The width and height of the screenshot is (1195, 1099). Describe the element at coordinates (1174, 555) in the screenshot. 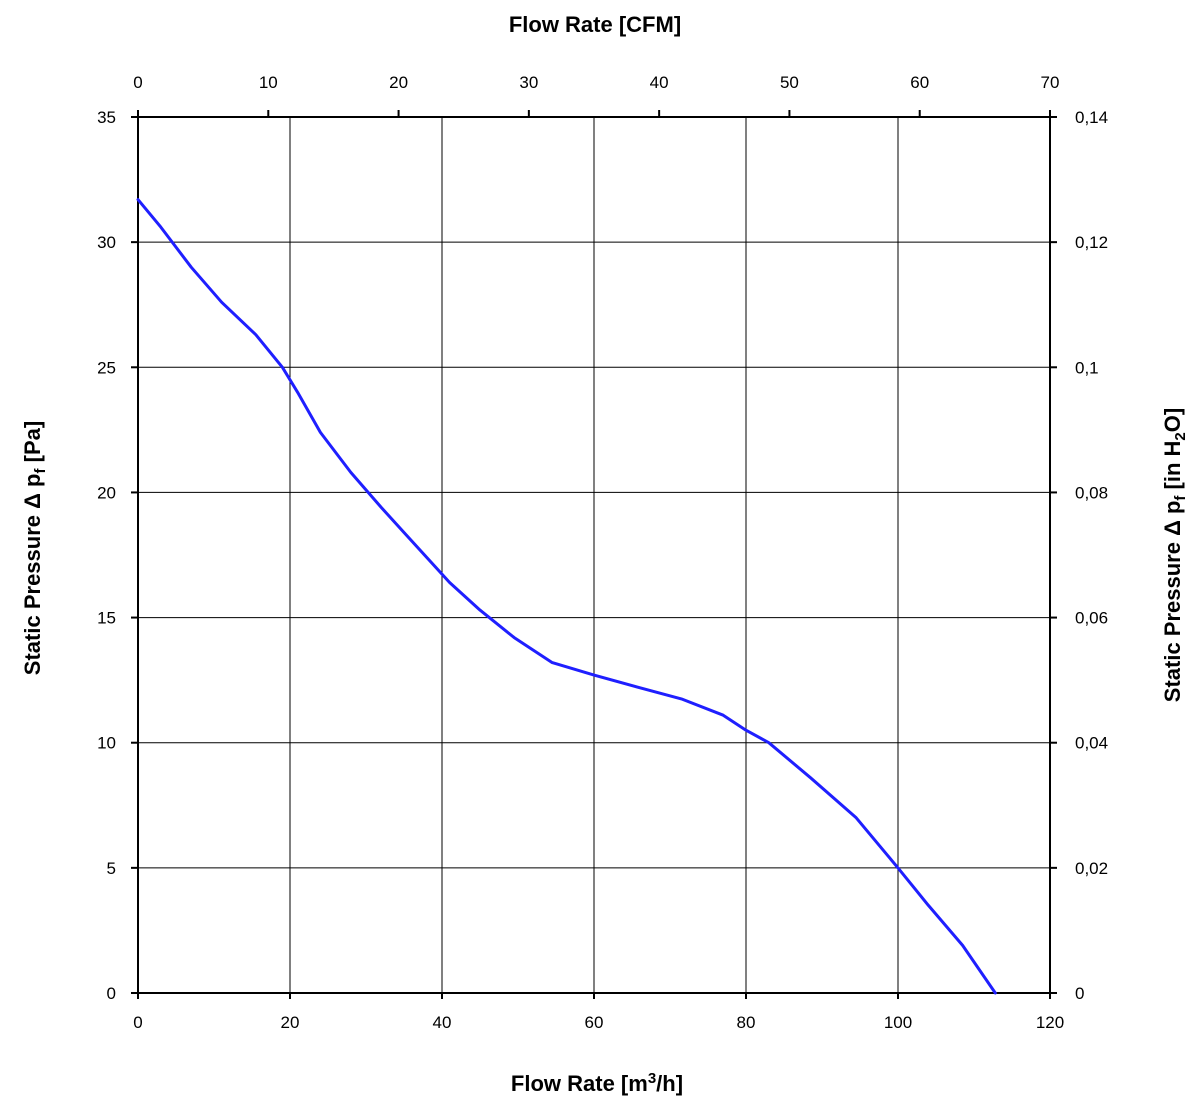

I see `right-axis-title: Static Pressure Δ pf [in H2O]` at that location.